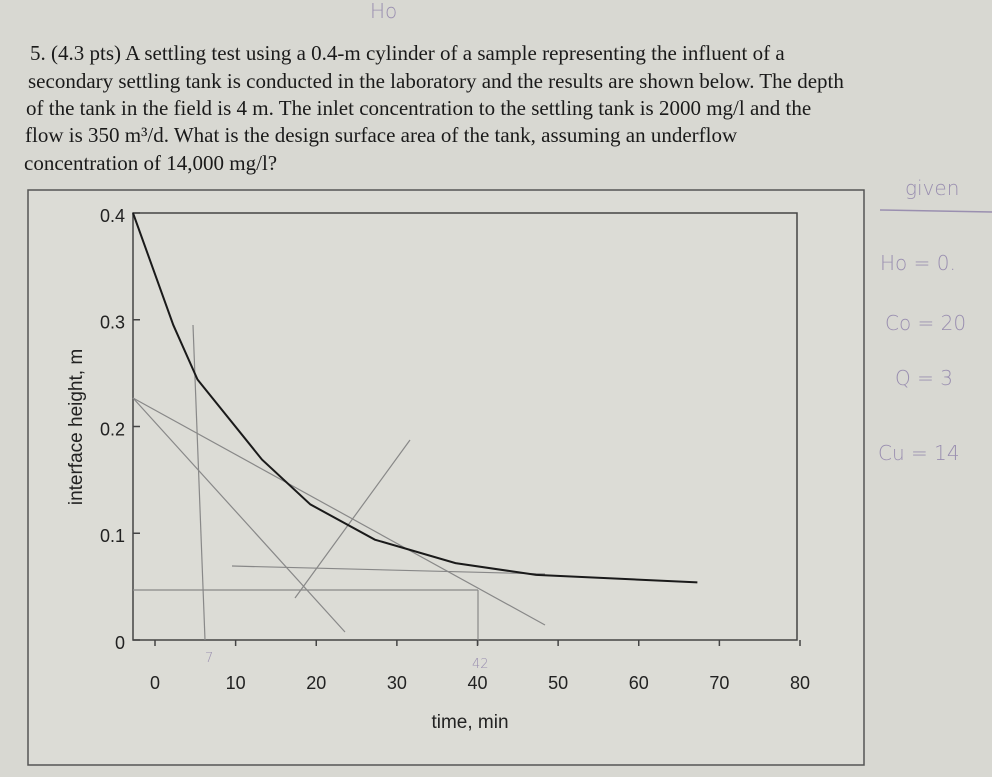  I want to click on problem-line: concentration of 14,000 mg/l?, so click(150, 163).